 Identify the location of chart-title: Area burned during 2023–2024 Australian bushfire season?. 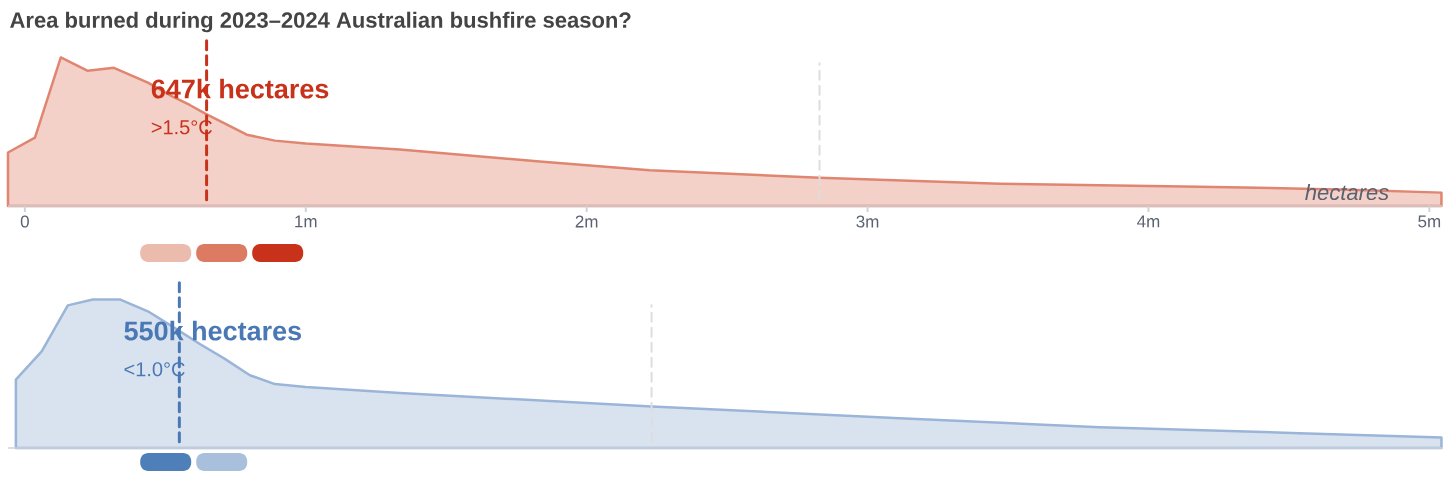
(320, 22).